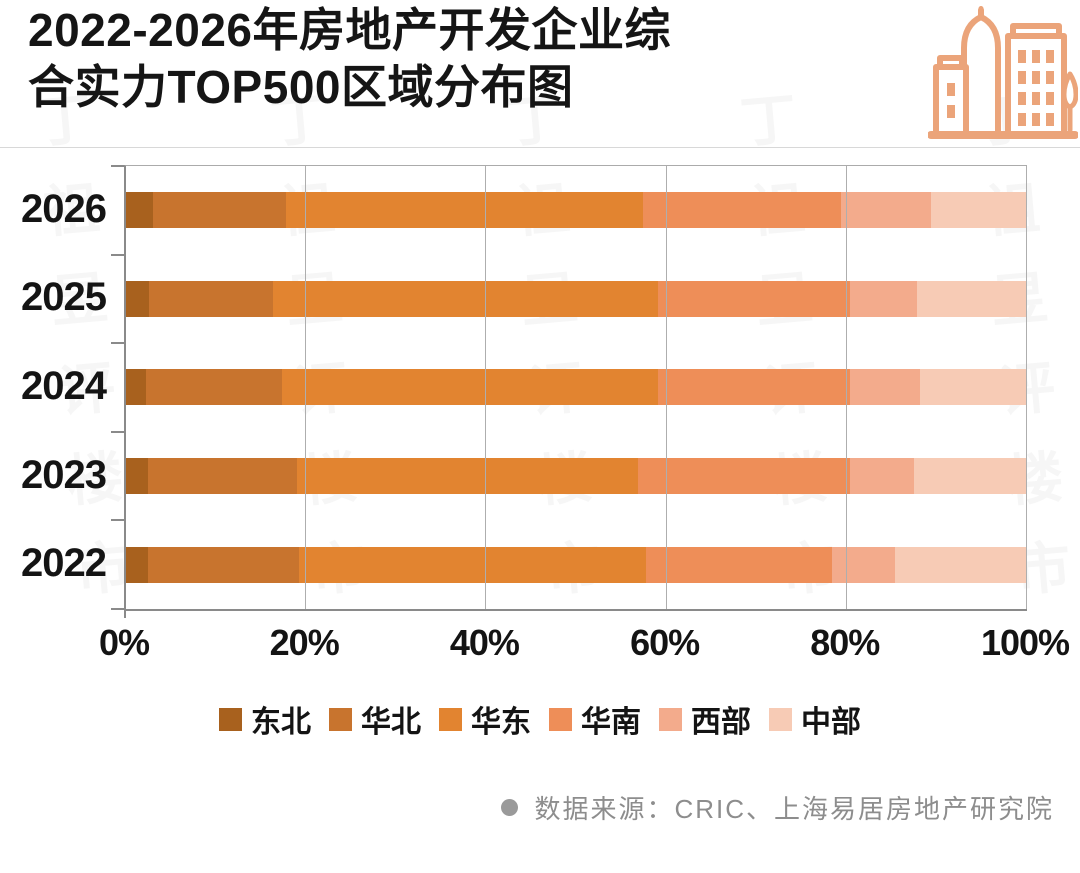 This screenshot has height=873, width=1080. Describe the element at coordinates (846, 387) in the screenshot. I see `gridline-80%` at that location.